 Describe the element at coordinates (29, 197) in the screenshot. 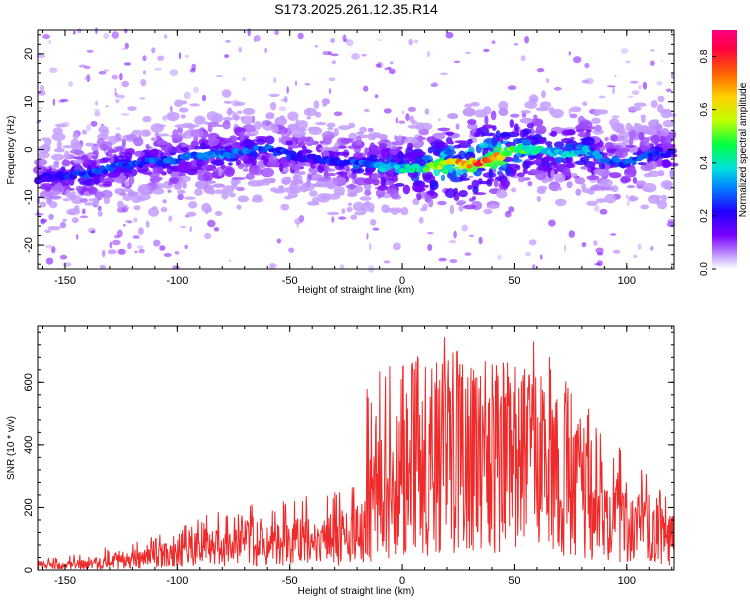

I see `y-tick-label: -10` at that location.